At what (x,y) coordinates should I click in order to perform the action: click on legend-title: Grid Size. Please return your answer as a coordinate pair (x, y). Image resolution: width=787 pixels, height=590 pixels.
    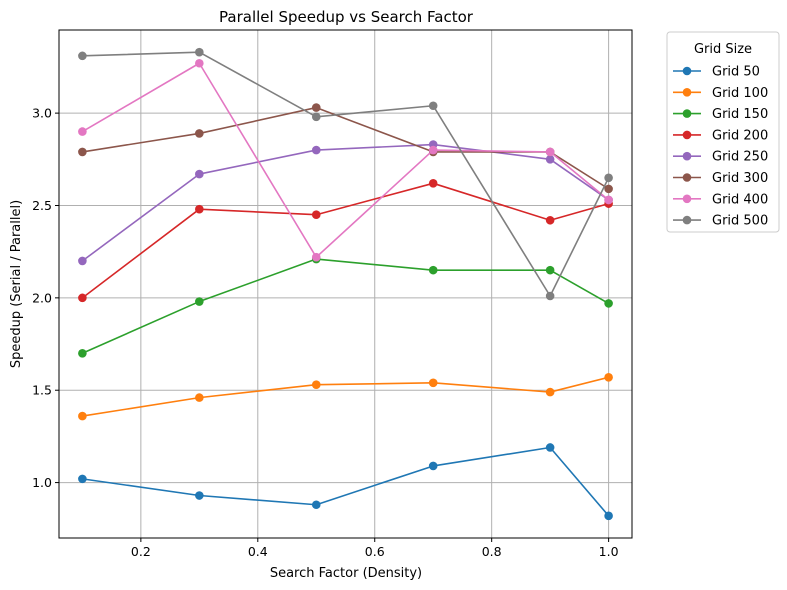
    Looking at the image, I should click on (723, 49).